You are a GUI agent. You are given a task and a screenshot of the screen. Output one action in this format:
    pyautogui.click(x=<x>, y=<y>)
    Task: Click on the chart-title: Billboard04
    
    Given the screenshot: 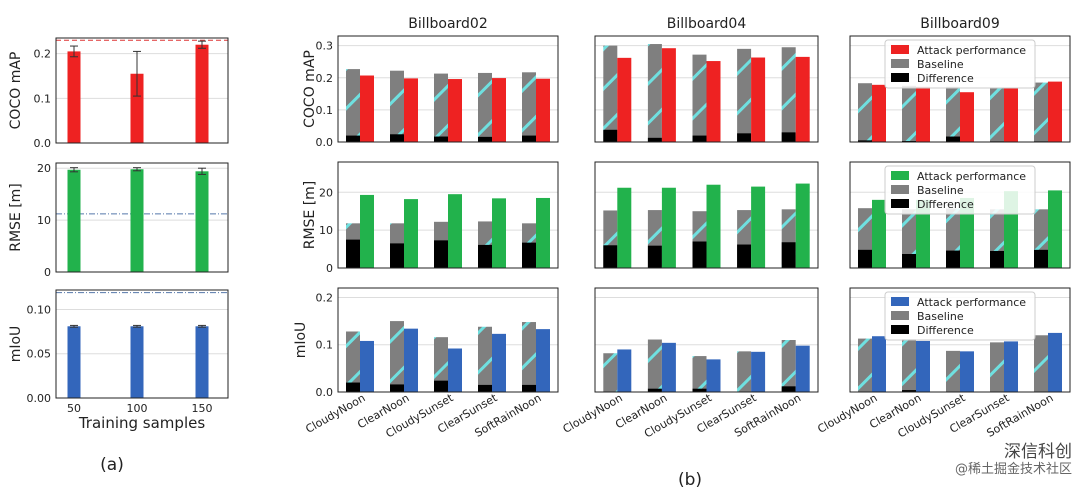 What is the action you would take?
    pyautogui.click(x=707, y=24)
    